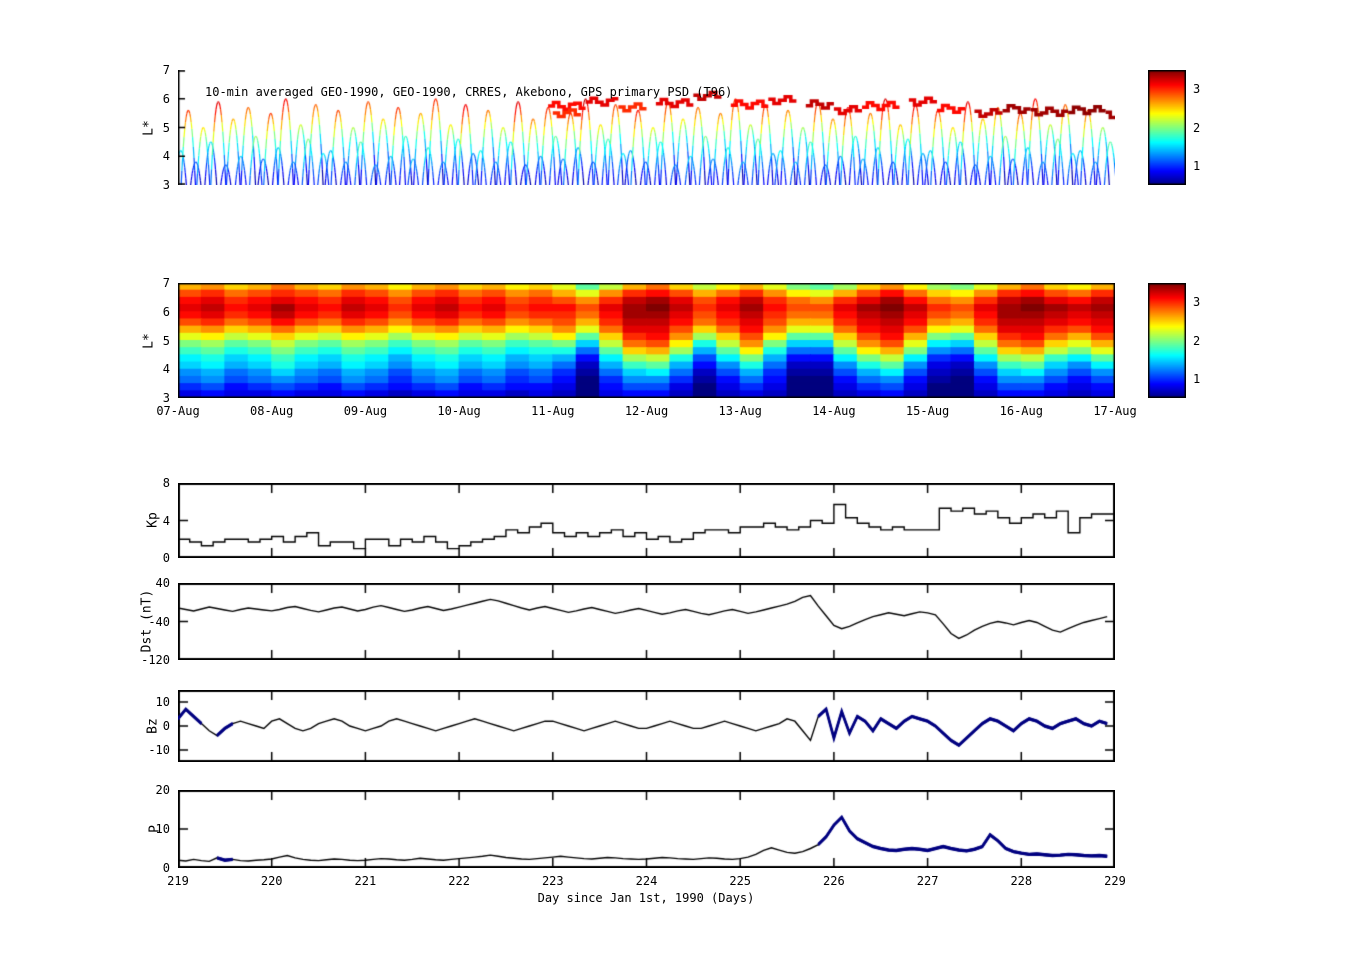 The image size is (1351, 974). I want to click on psd-heatmap, so click(646, 340).